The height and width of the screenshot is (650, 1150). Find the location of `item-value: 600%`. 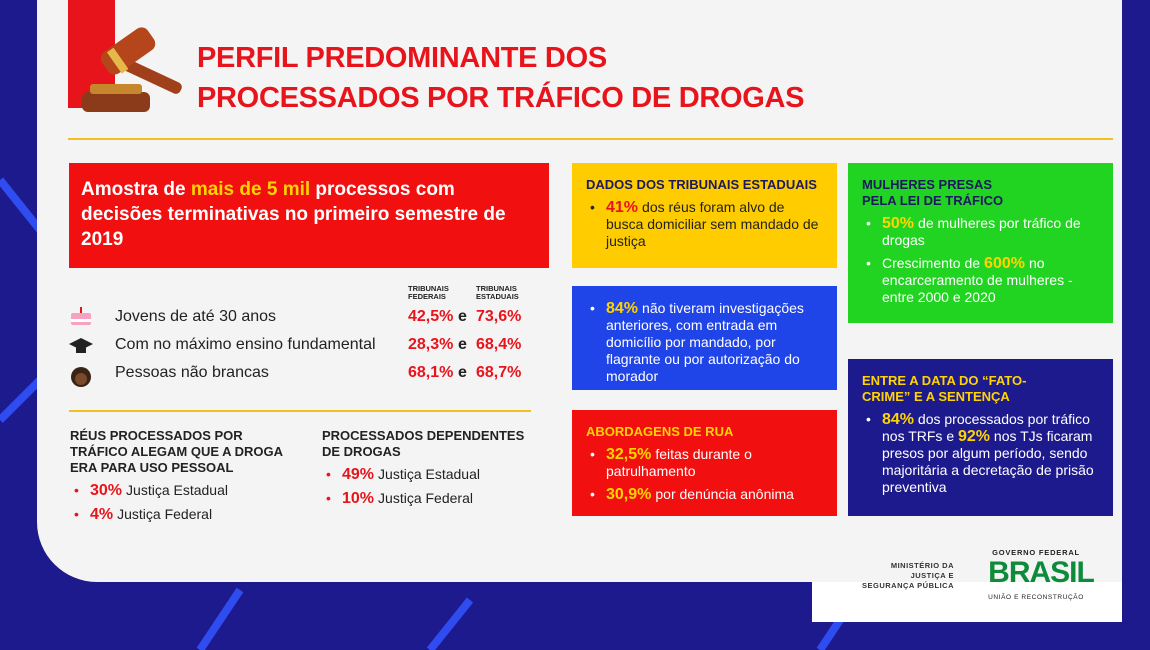

item-value: 600% is located at coordinates (1004, 263).